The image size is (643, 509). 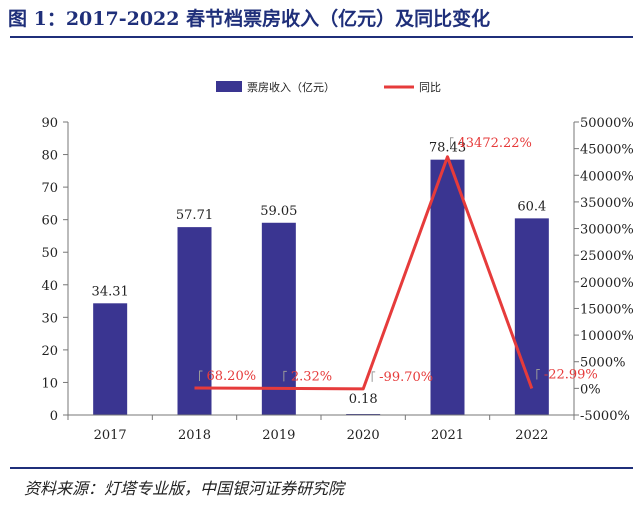 What do you see at coordinates (363, 399) in the screenshot?
I see `bar-value-label: 0.18` at bounding box center [363, 399].